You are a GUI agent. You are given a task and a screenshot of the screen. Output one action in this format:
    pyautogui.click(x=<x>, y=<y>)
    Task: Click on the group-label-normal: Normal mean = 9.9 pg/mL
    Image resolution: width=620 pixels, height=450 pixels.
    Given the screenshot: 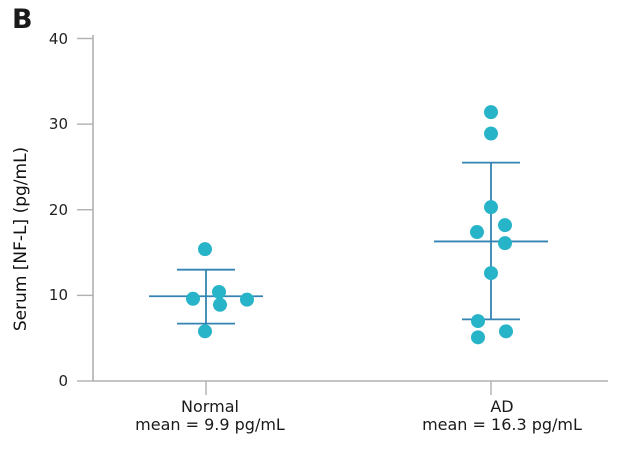 What is the action you would take?
    pyautogui.click(x=210, y=416)
    